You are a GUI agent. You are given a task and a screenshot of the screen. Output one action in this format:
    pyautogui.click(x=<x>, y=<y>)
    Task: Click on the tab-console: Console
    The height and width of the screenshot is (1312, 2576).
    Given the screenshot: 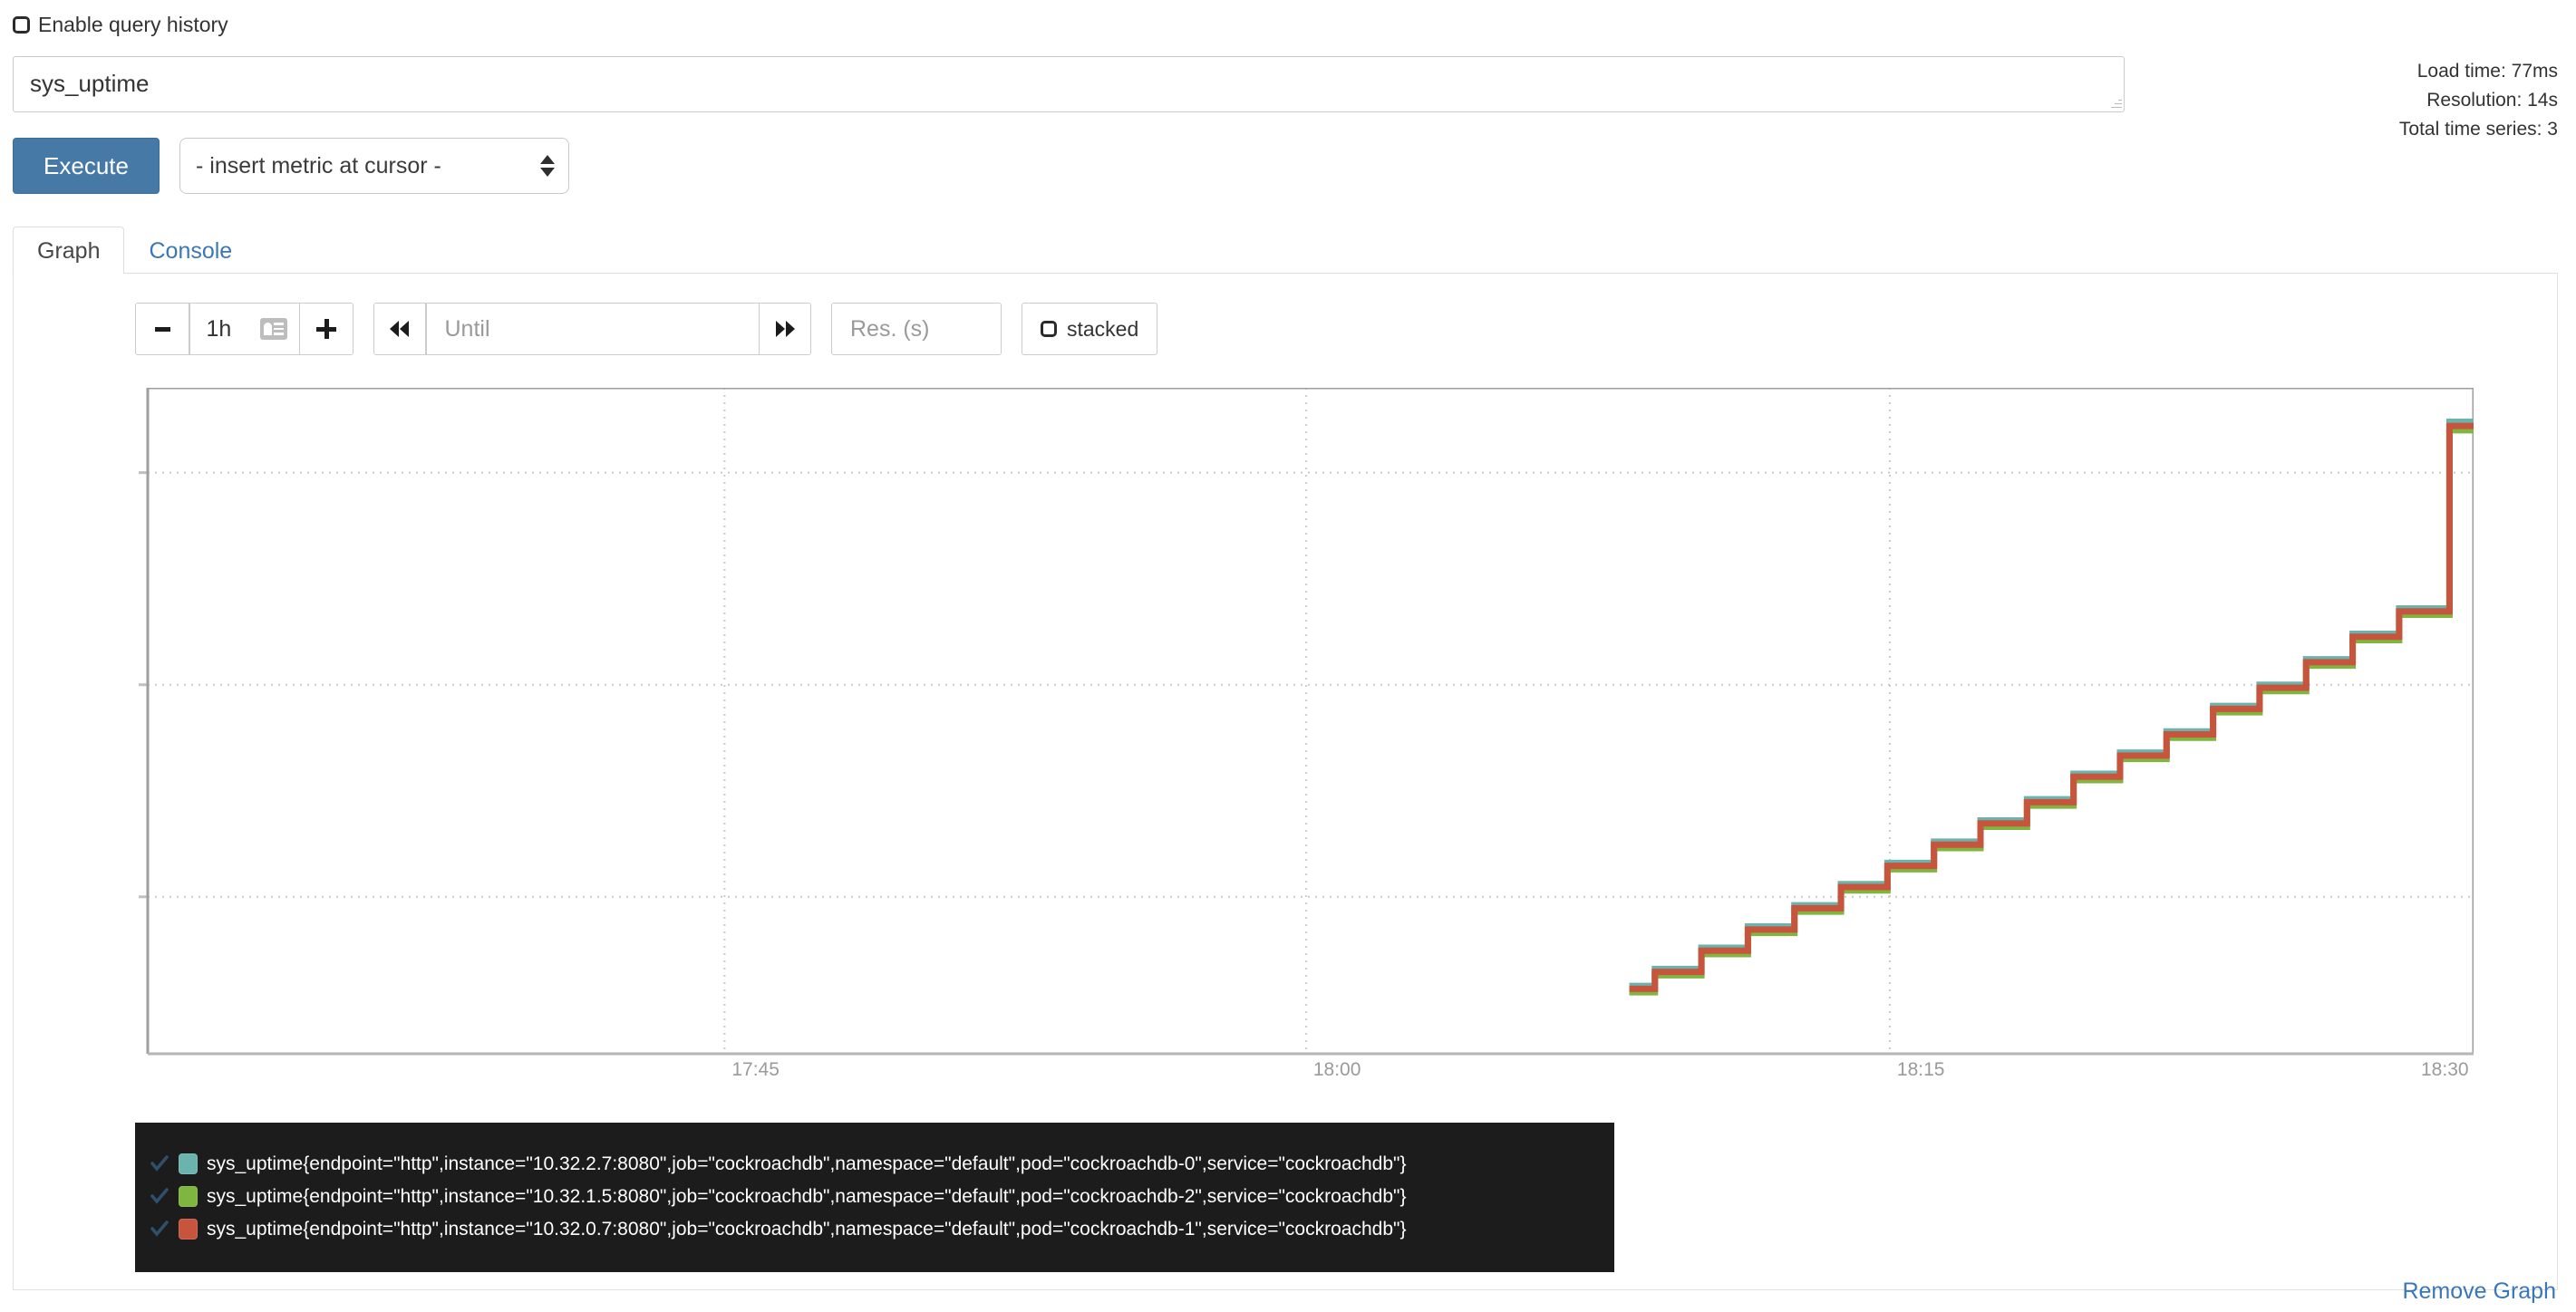 What is the action you would take?
    pyautogui.click(x=191, y=251)
    